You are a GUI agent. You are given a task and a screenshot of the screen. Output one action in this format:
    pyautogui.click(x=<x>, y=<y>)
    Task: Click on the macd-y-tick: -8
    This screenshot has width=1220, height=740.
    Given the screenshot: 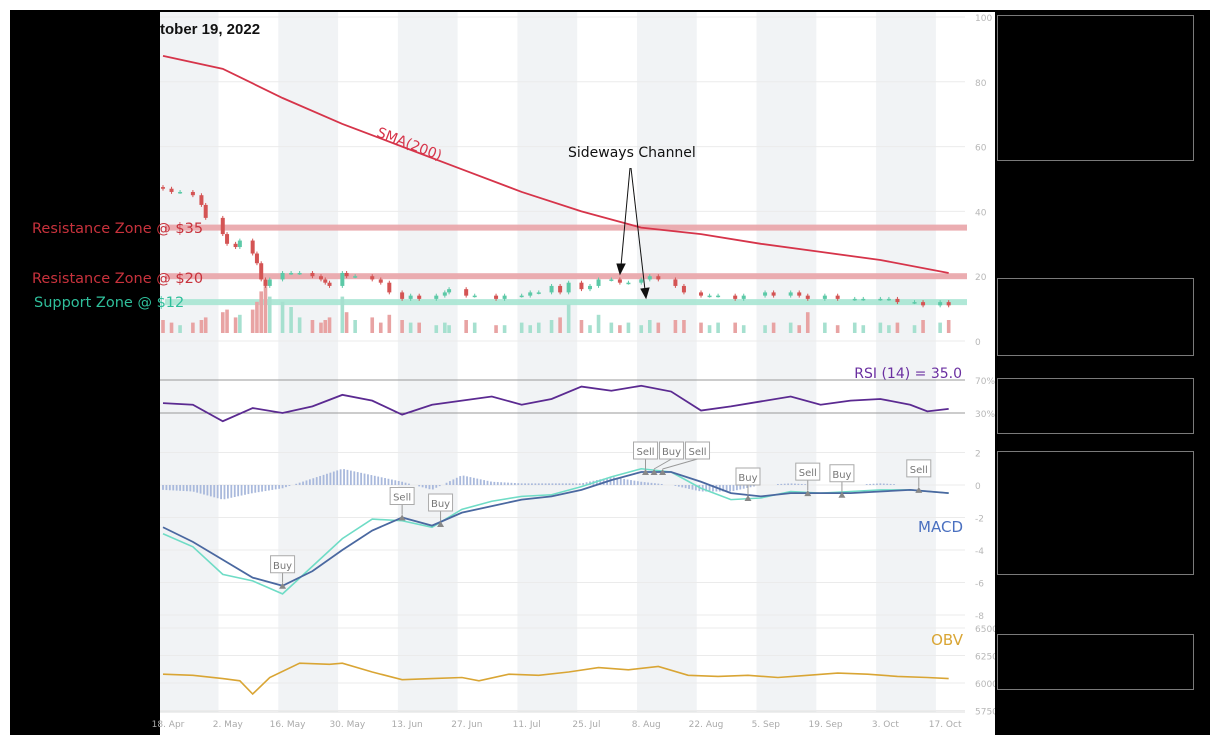 What is the action you would take?
    pyautogui.click(x=979, y=617)
    